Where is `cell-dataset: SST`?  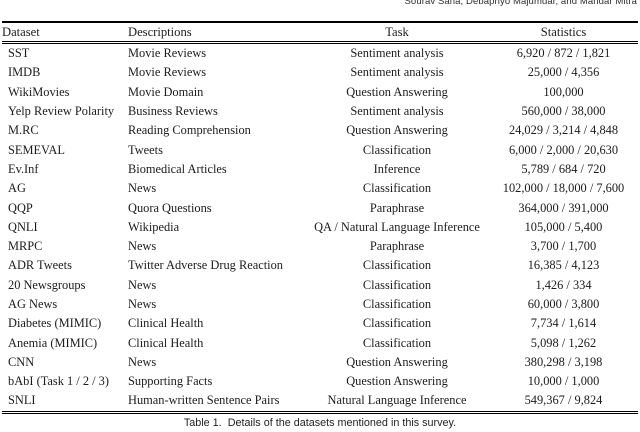
cell-dataset: SST is located at coordinates (19, 53).